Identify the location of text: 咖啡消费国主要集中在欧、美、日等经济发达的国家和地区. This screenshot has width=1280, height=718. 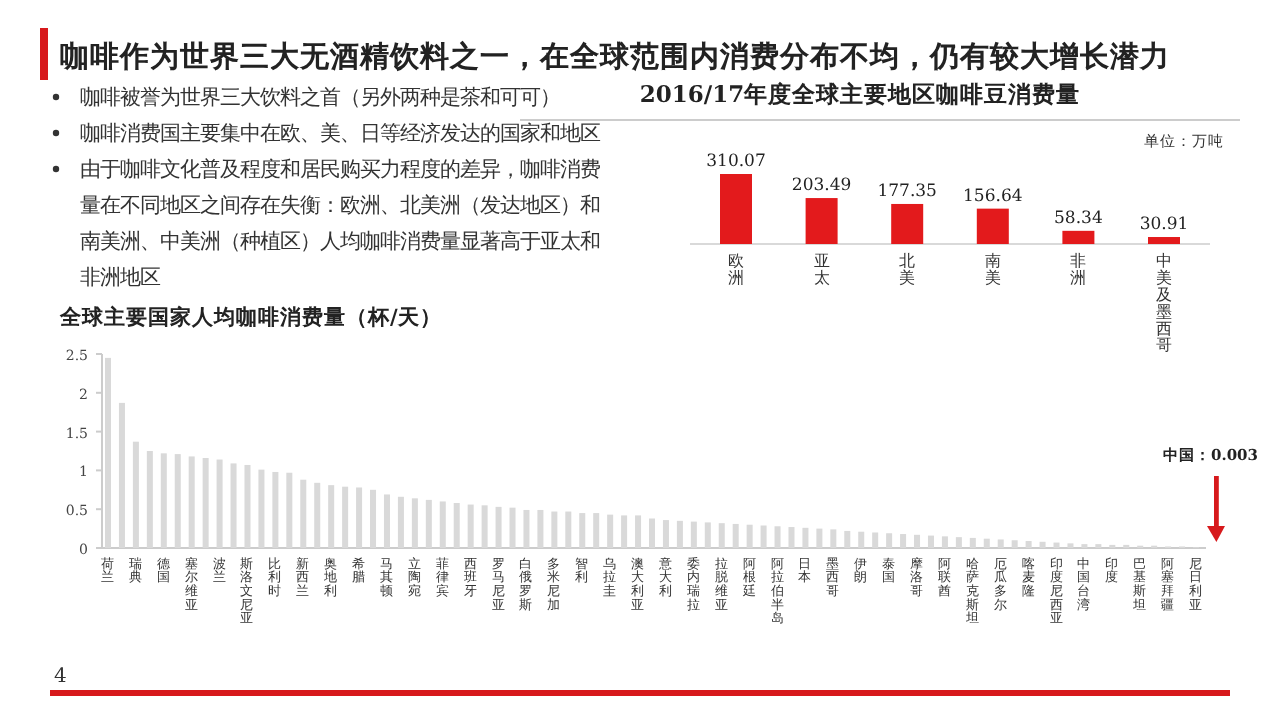
(340, 134).